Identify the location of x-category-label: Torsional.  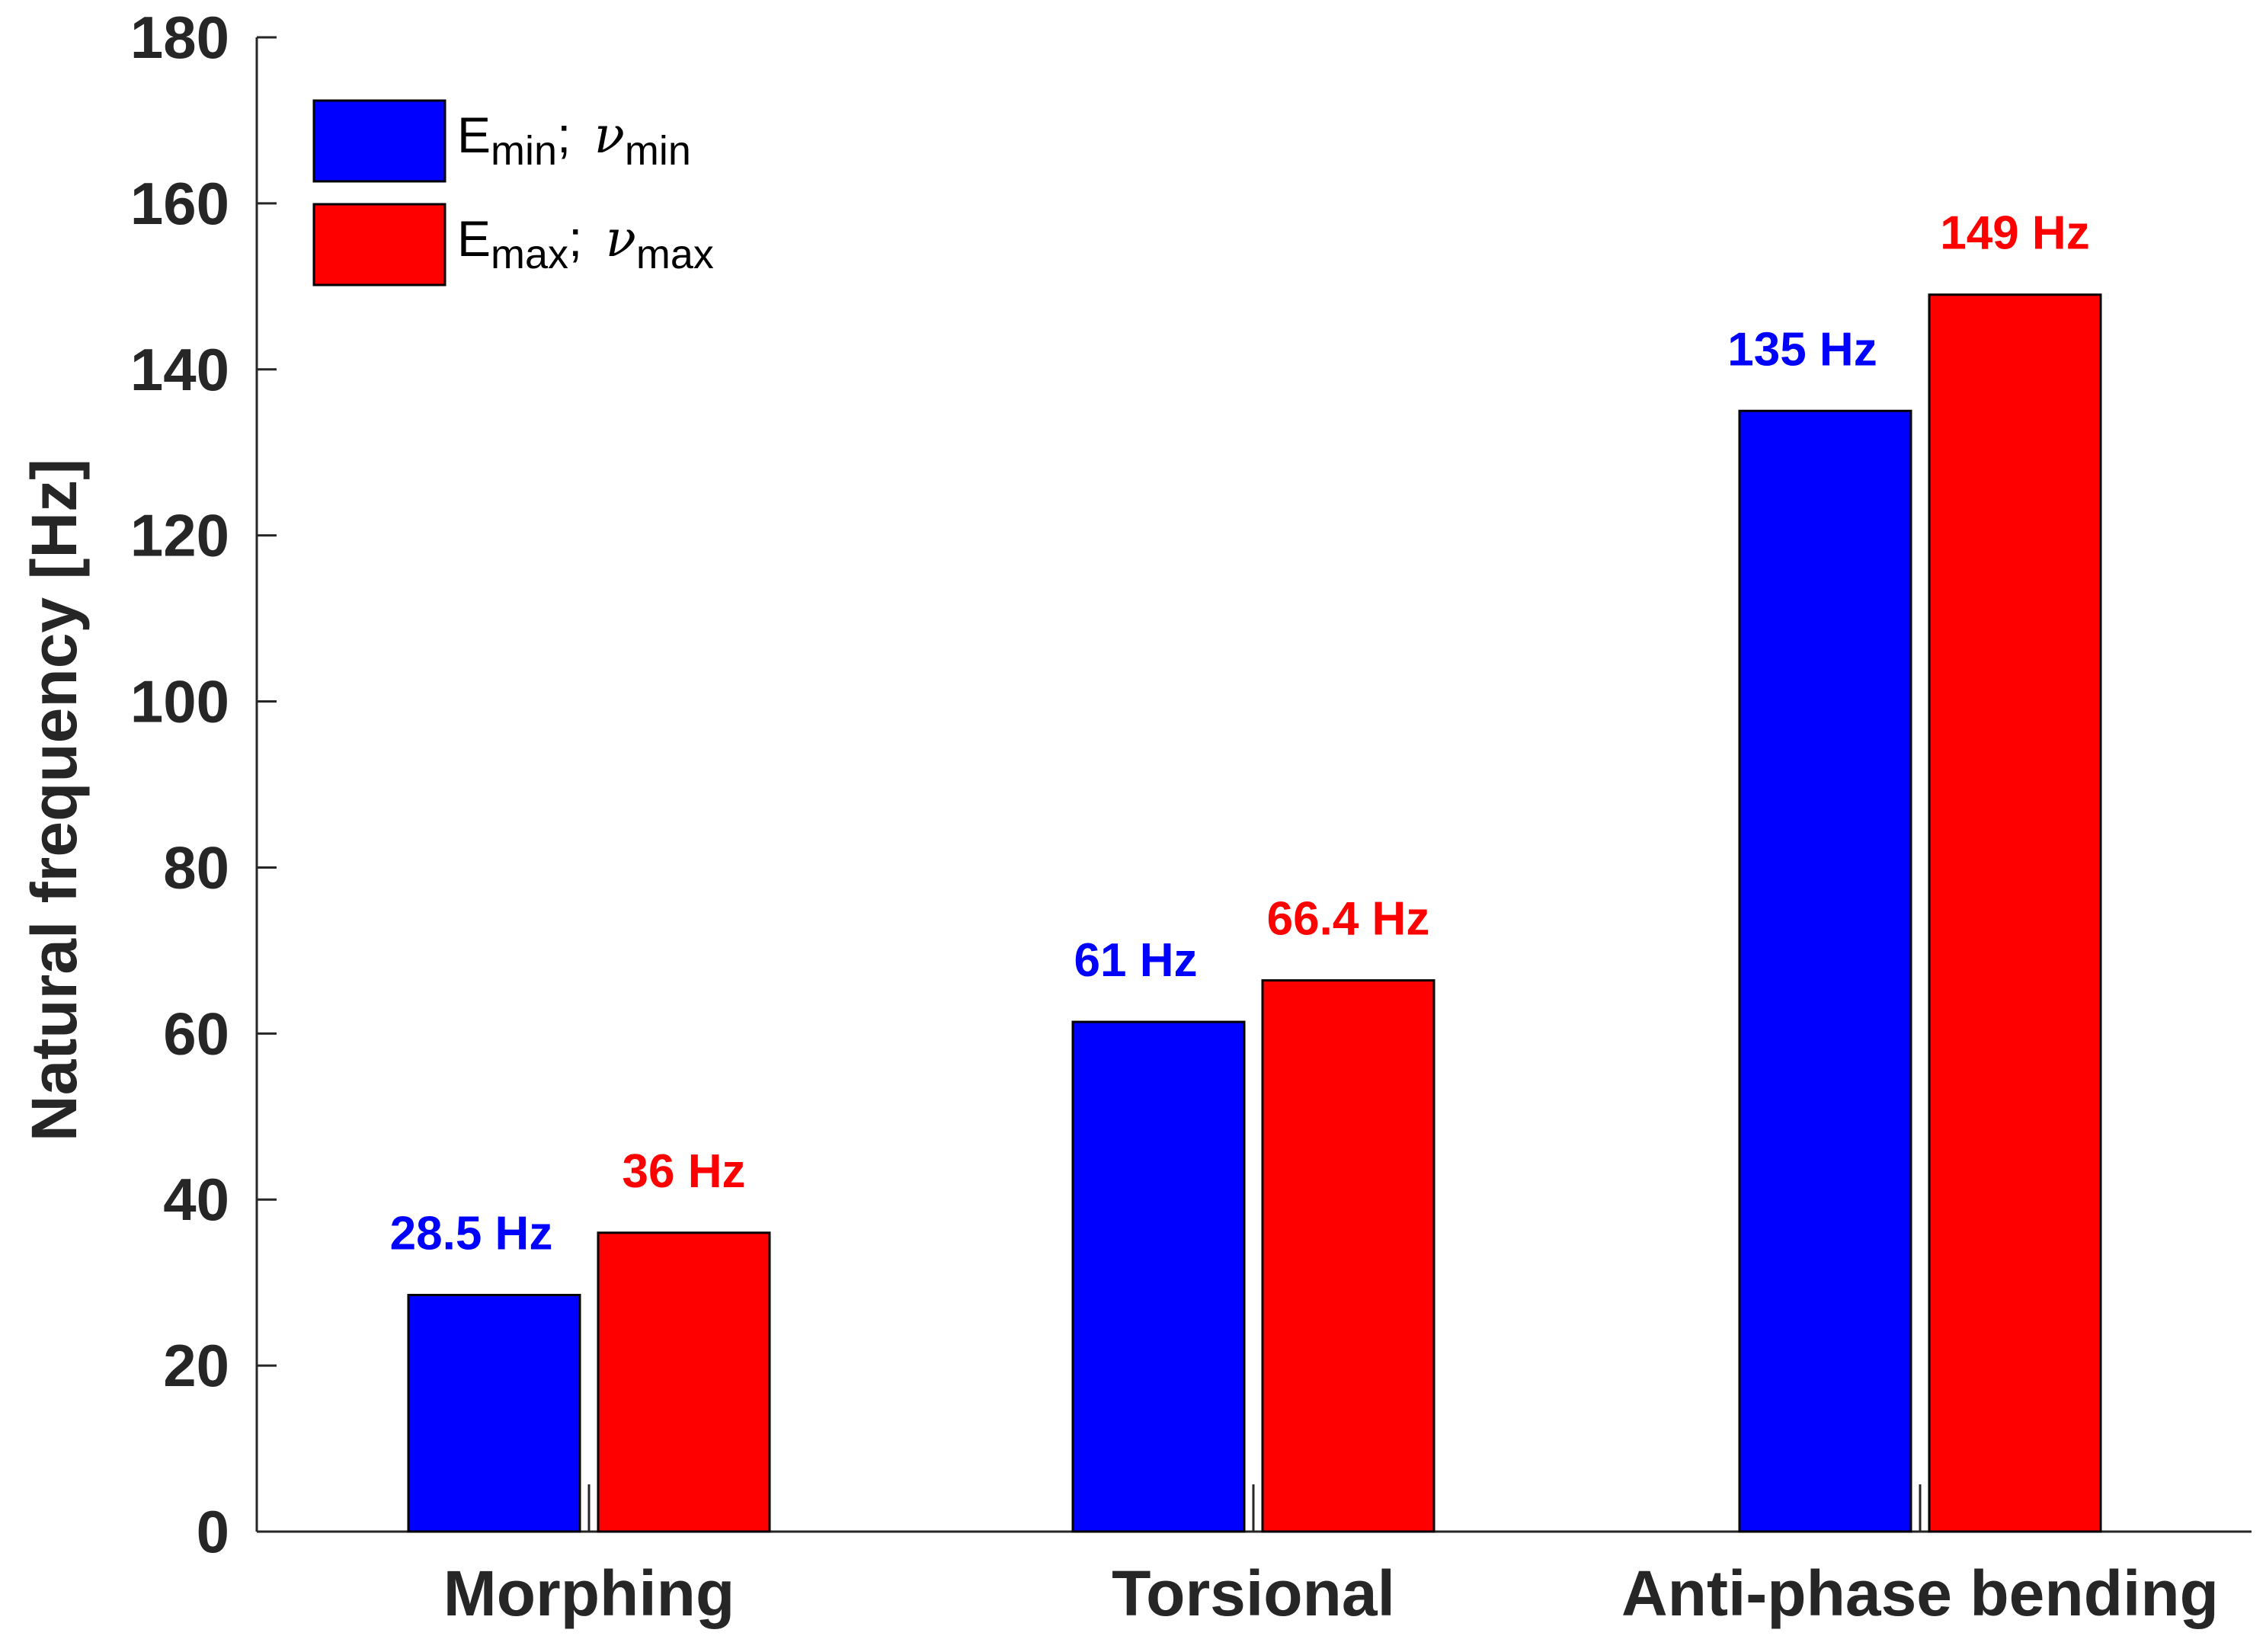
(1253, 1593).